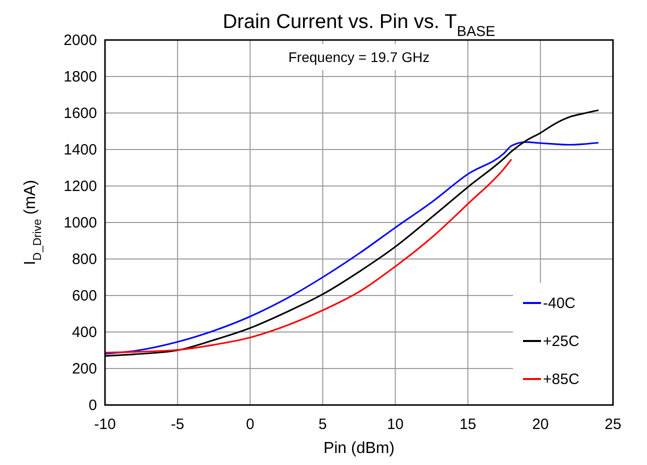  I want to click on y-tick-label: 1600, so click(80, 113).